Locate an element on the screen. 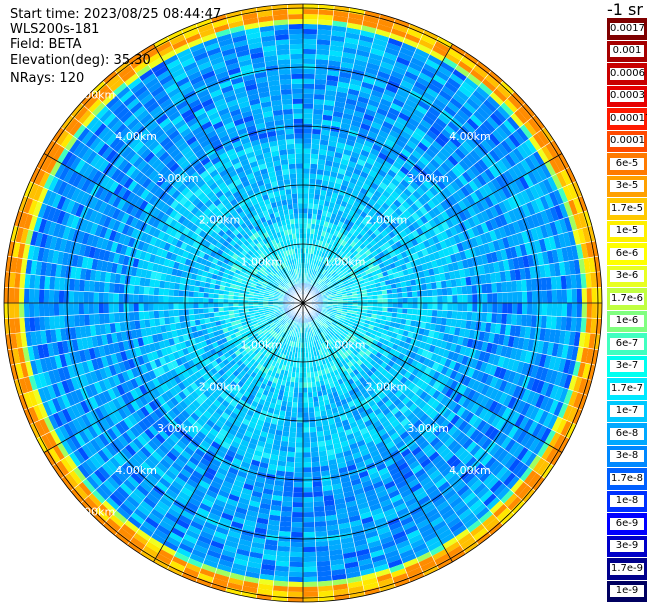  ray-separator is located at coordinates (318, 154).